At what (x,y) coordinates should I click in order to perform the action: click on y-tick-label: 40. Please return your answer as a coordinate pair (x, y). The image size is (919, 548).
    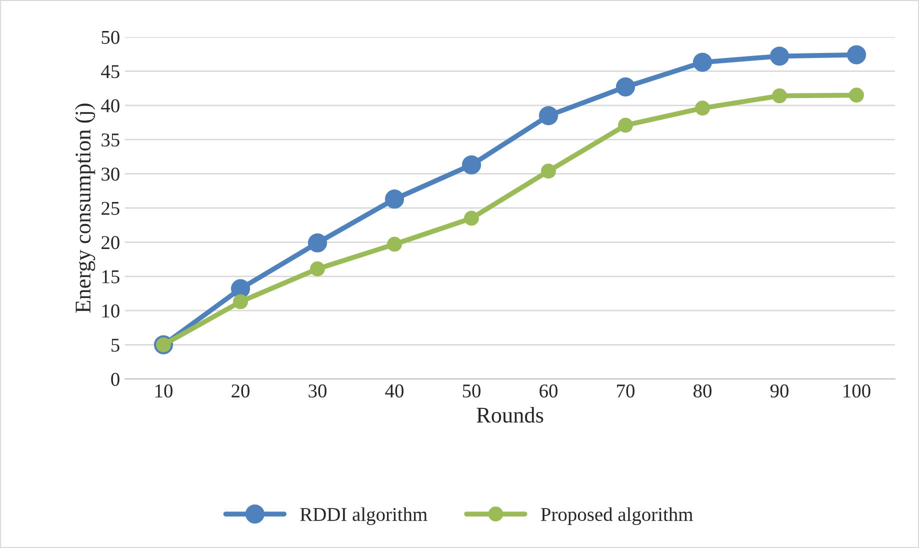
    Looking at the image, I should click on (110, 105).